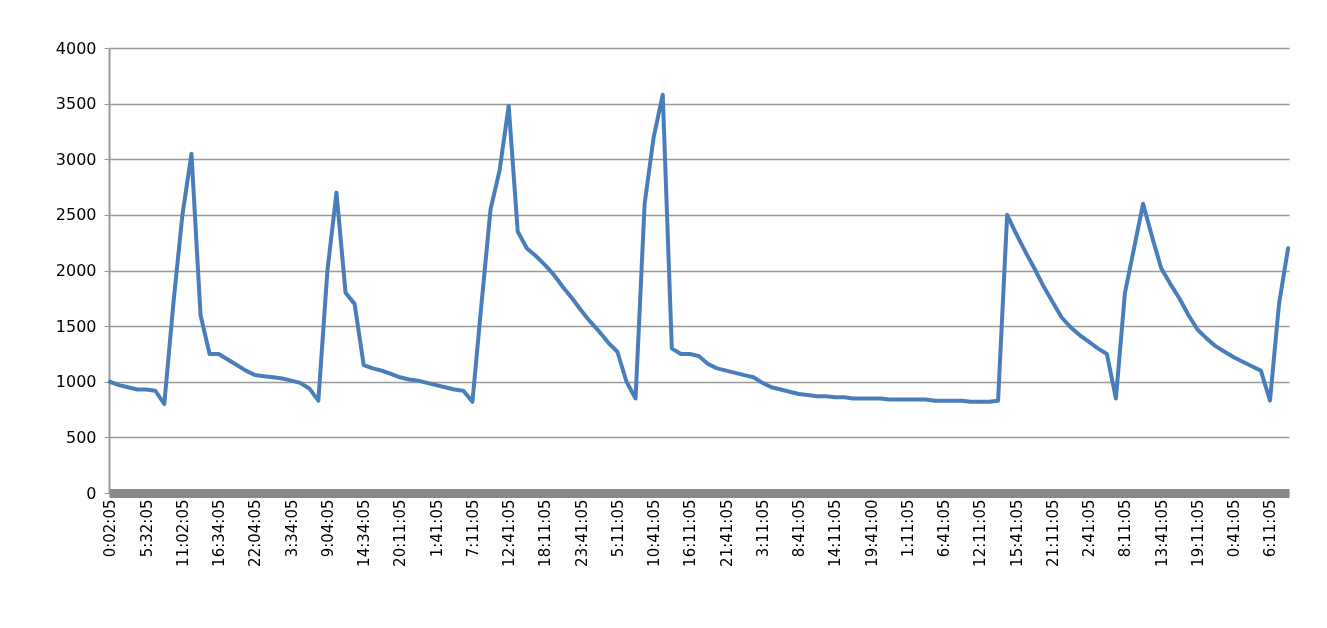 The image size is (1327, 628). Describe the element at coordinates (799, 528) in the screenshot. I see `x-tick-label: 8:41:05` at that location.